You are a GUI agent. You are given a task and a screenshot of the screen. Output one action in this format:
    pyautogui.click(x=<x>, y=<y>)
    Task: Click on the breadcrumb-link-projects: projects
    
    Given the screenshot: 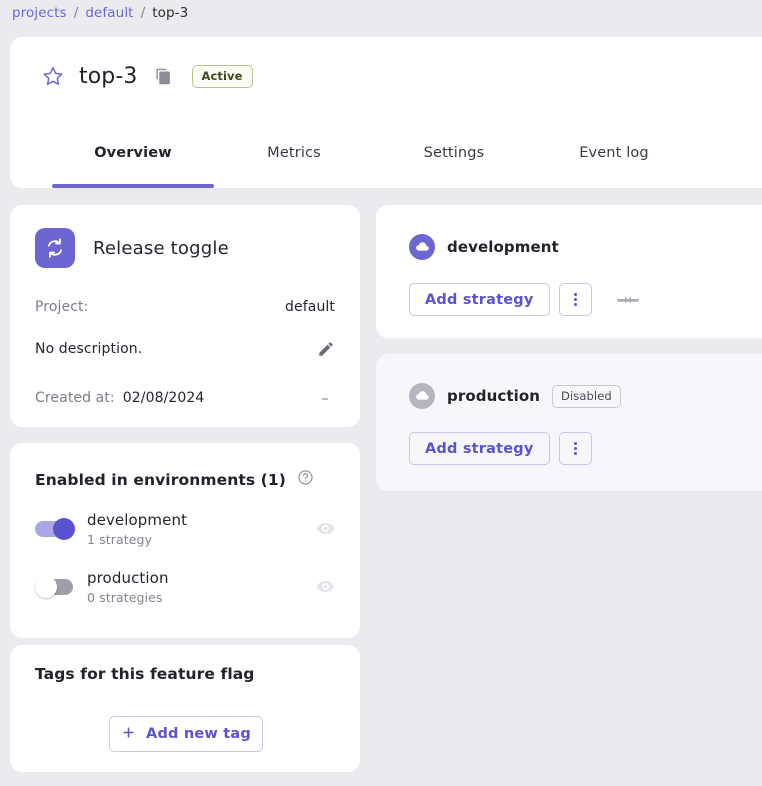 What is the action you would take?
    pyautogui.click(x=39, y=13)
    